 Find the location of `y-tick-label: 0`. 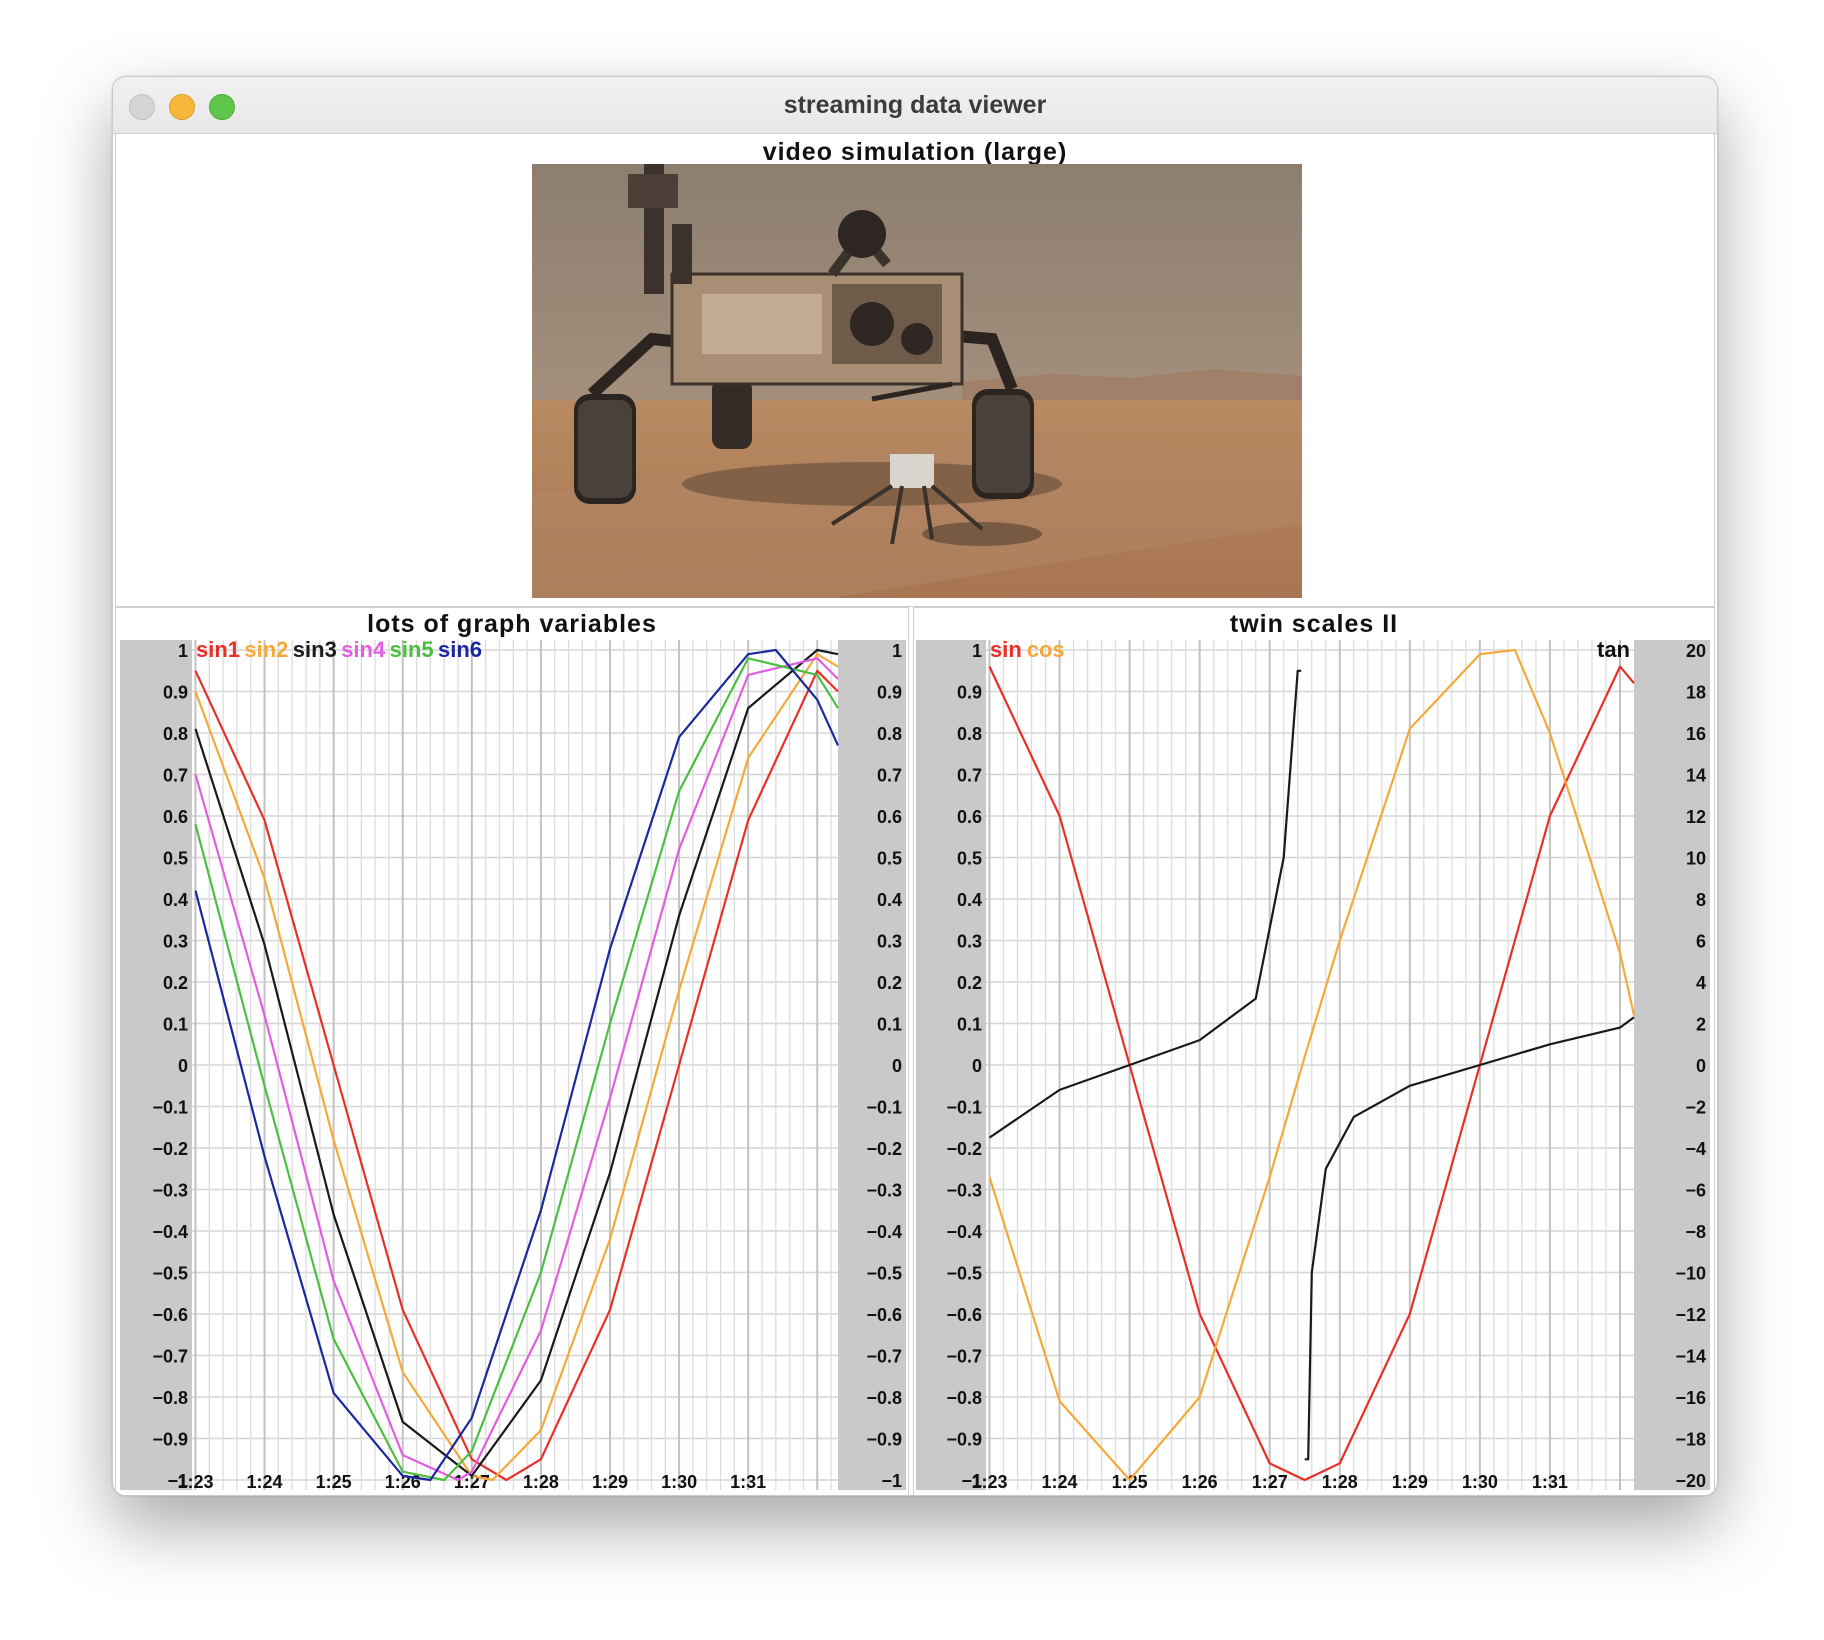

y-tick-label: 0 is located at coordinates (183, 1066).